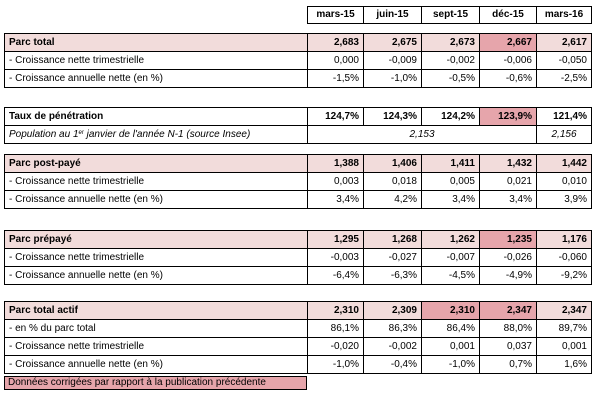 The image size is (599, 404). Describe the element at coordinates (450, 163) in the screenshot. I see `value-cell: 1,411` at that location.